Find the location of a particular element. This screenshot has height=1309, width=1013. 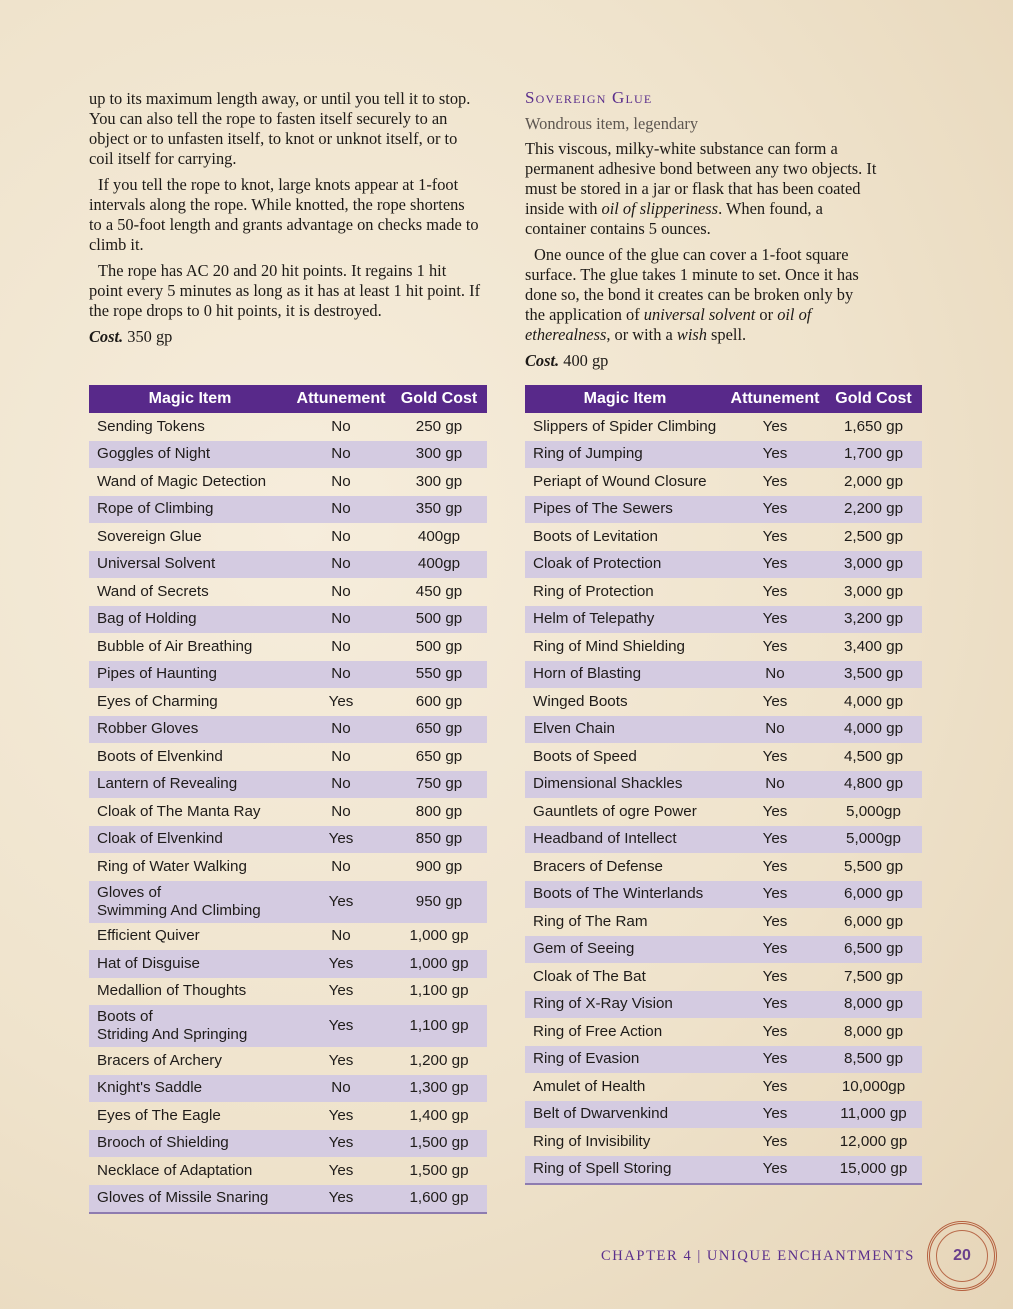

cell-magic-item: Bag of Holding is located at coordinates (190, 619).